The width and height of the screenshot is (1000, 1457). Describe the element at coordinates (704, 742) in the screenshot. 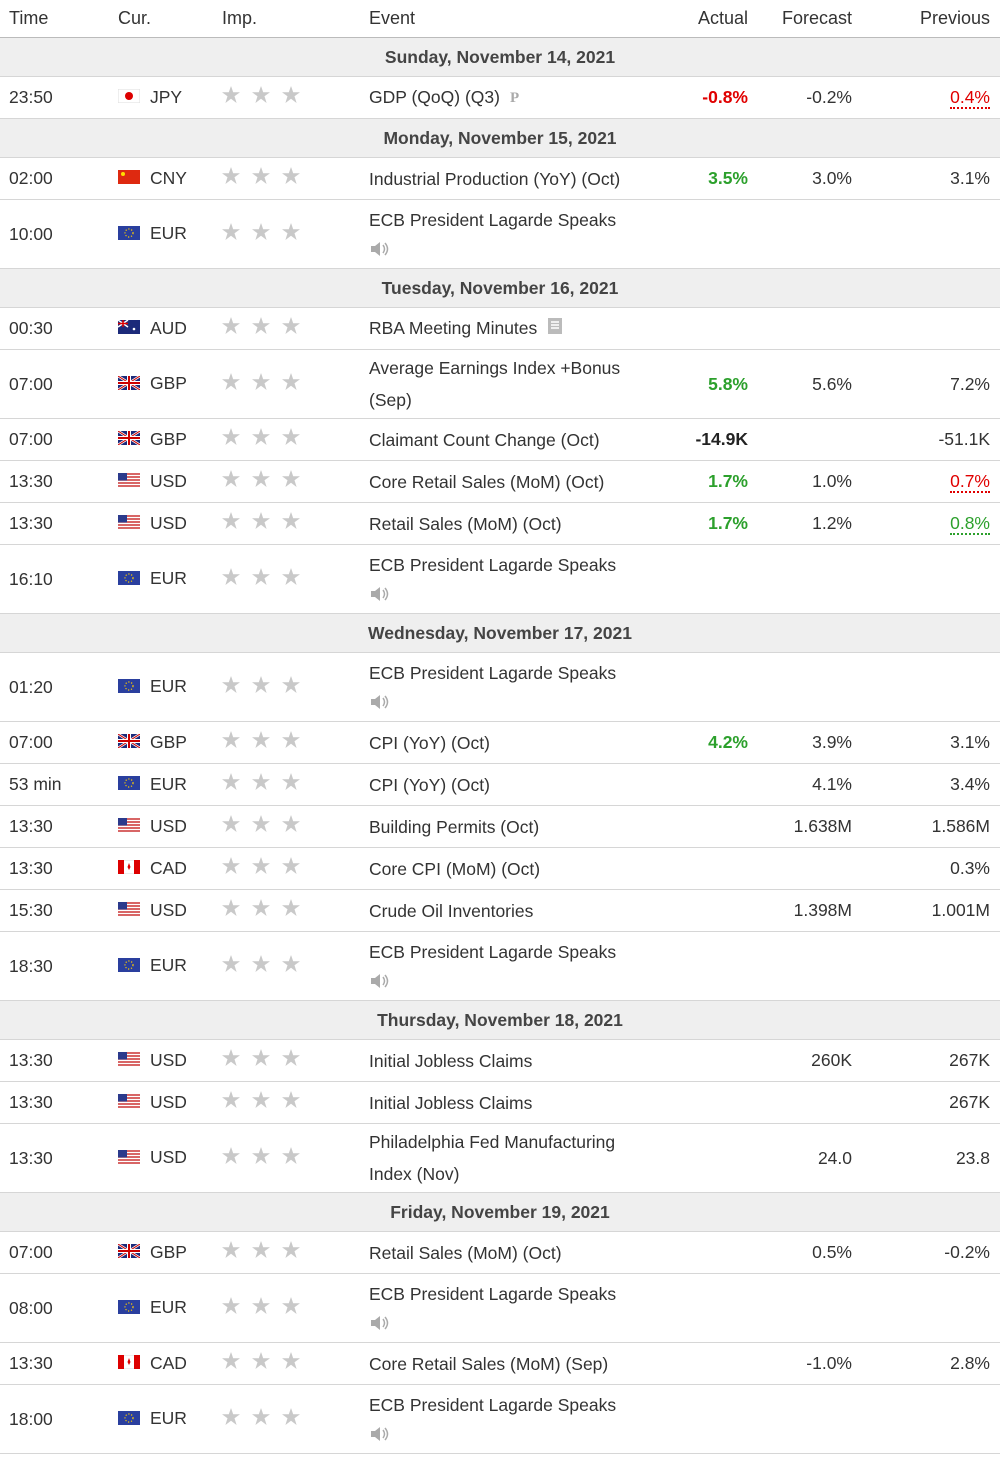

I see `actual: 4.2%` at that location.